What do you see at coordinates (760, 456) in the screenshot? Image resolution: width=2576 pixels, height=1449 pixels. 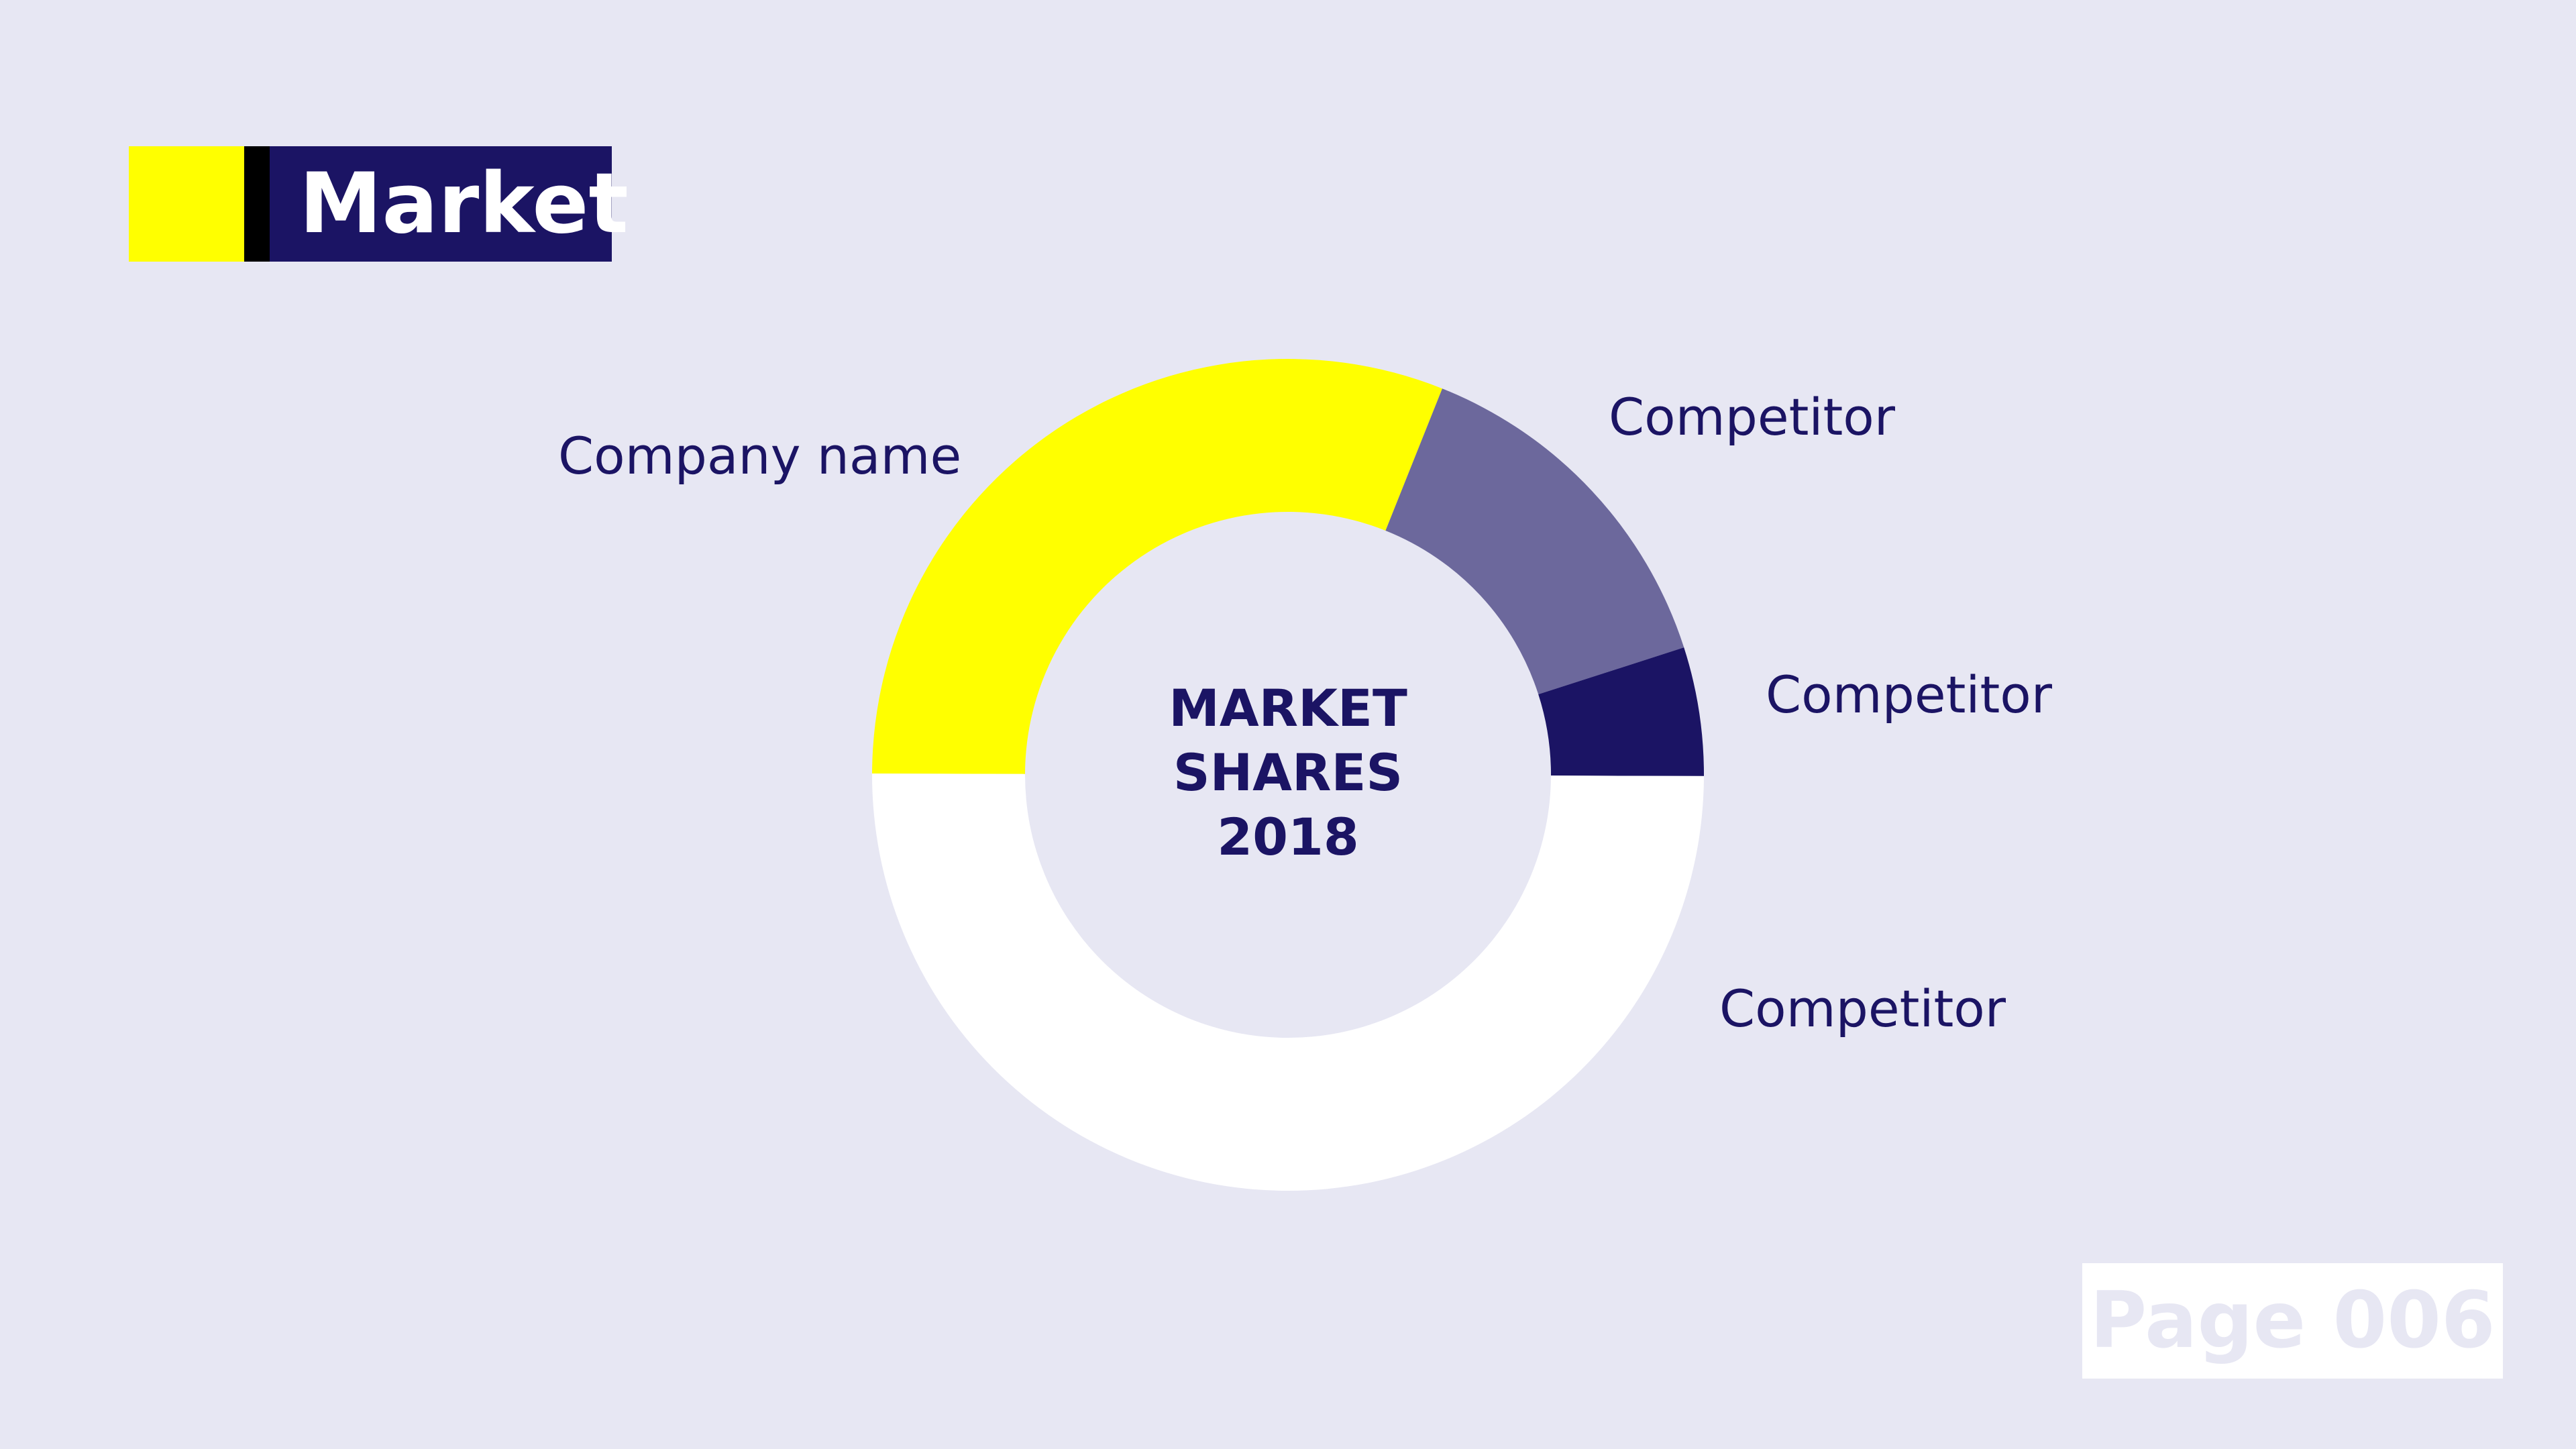 I see `segment-label-company-name: Company name` at bounding box center [760, 456].